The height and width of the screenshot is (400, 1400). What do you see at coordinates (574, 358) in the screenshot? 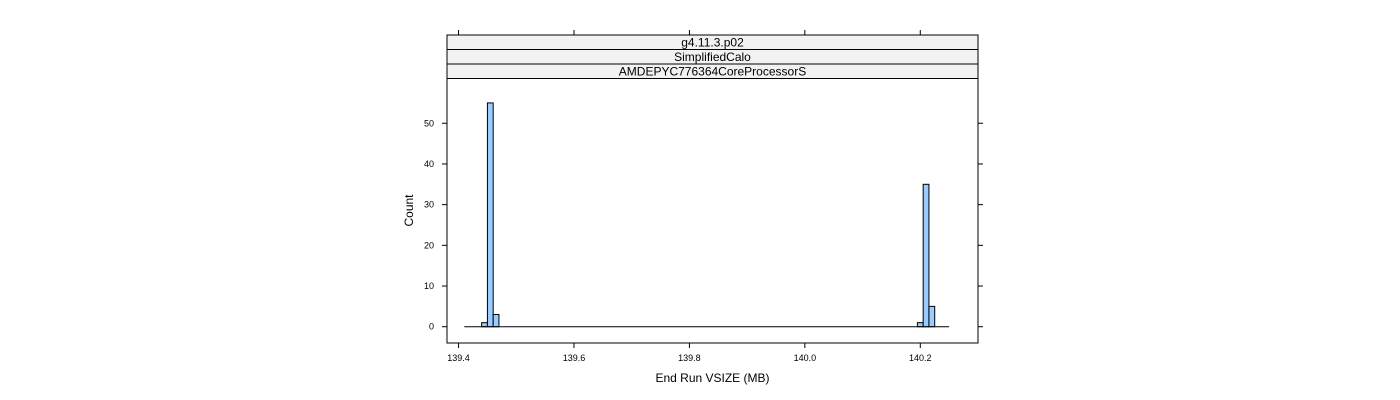
I see `x-tick-label: 139.6` at bounding box center [574, 358].